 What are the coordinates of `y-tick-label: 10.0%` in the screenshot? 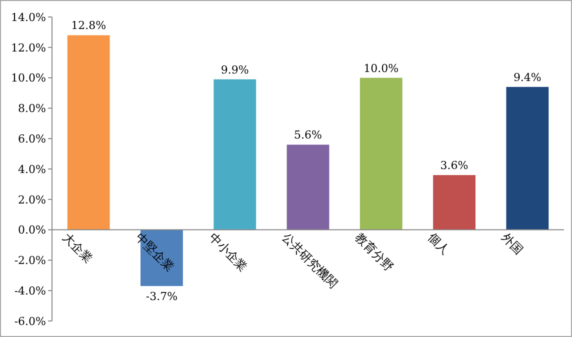 It's located at (28, 78).